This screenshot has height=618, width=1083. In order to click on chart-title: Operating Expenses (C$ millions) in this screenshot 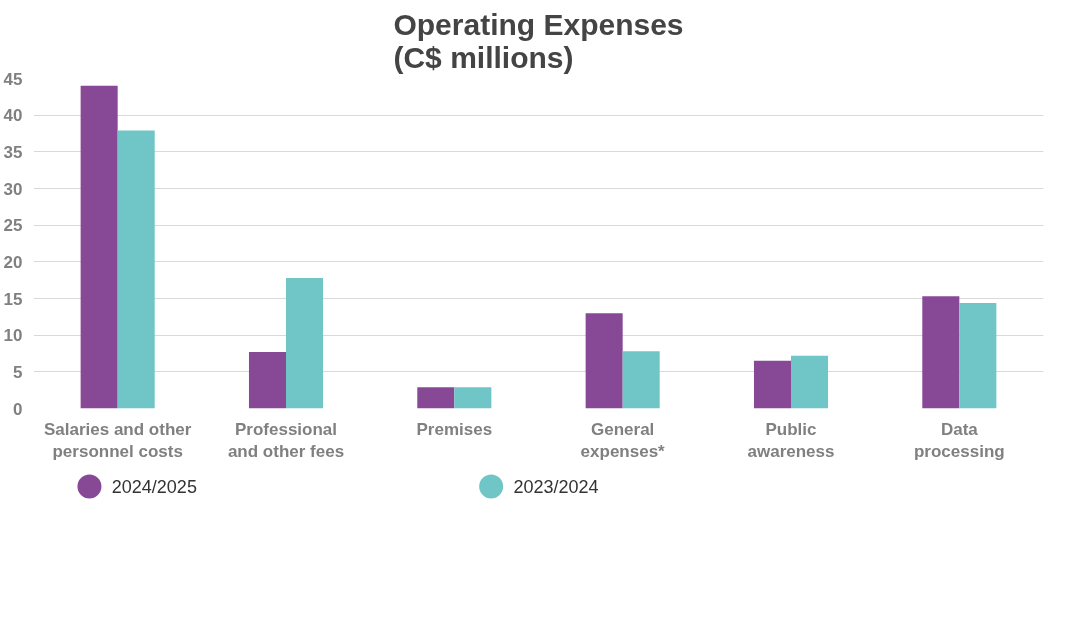, I will do `click(538, 40)`.